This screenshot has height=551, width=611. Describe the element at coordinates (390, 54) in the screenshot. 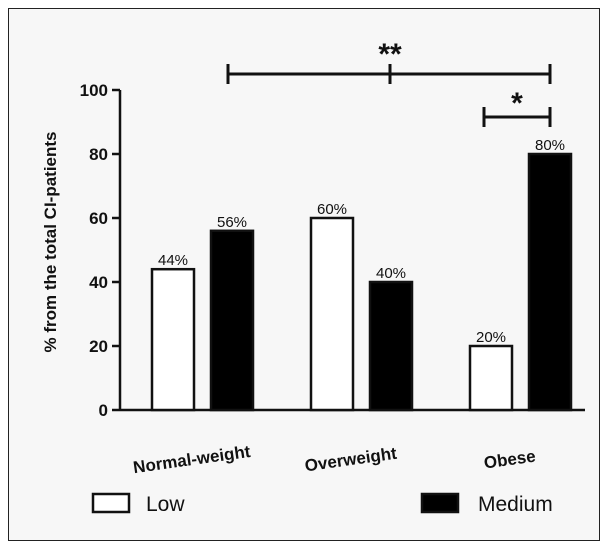

I see `sig-label-1: **` at that location.